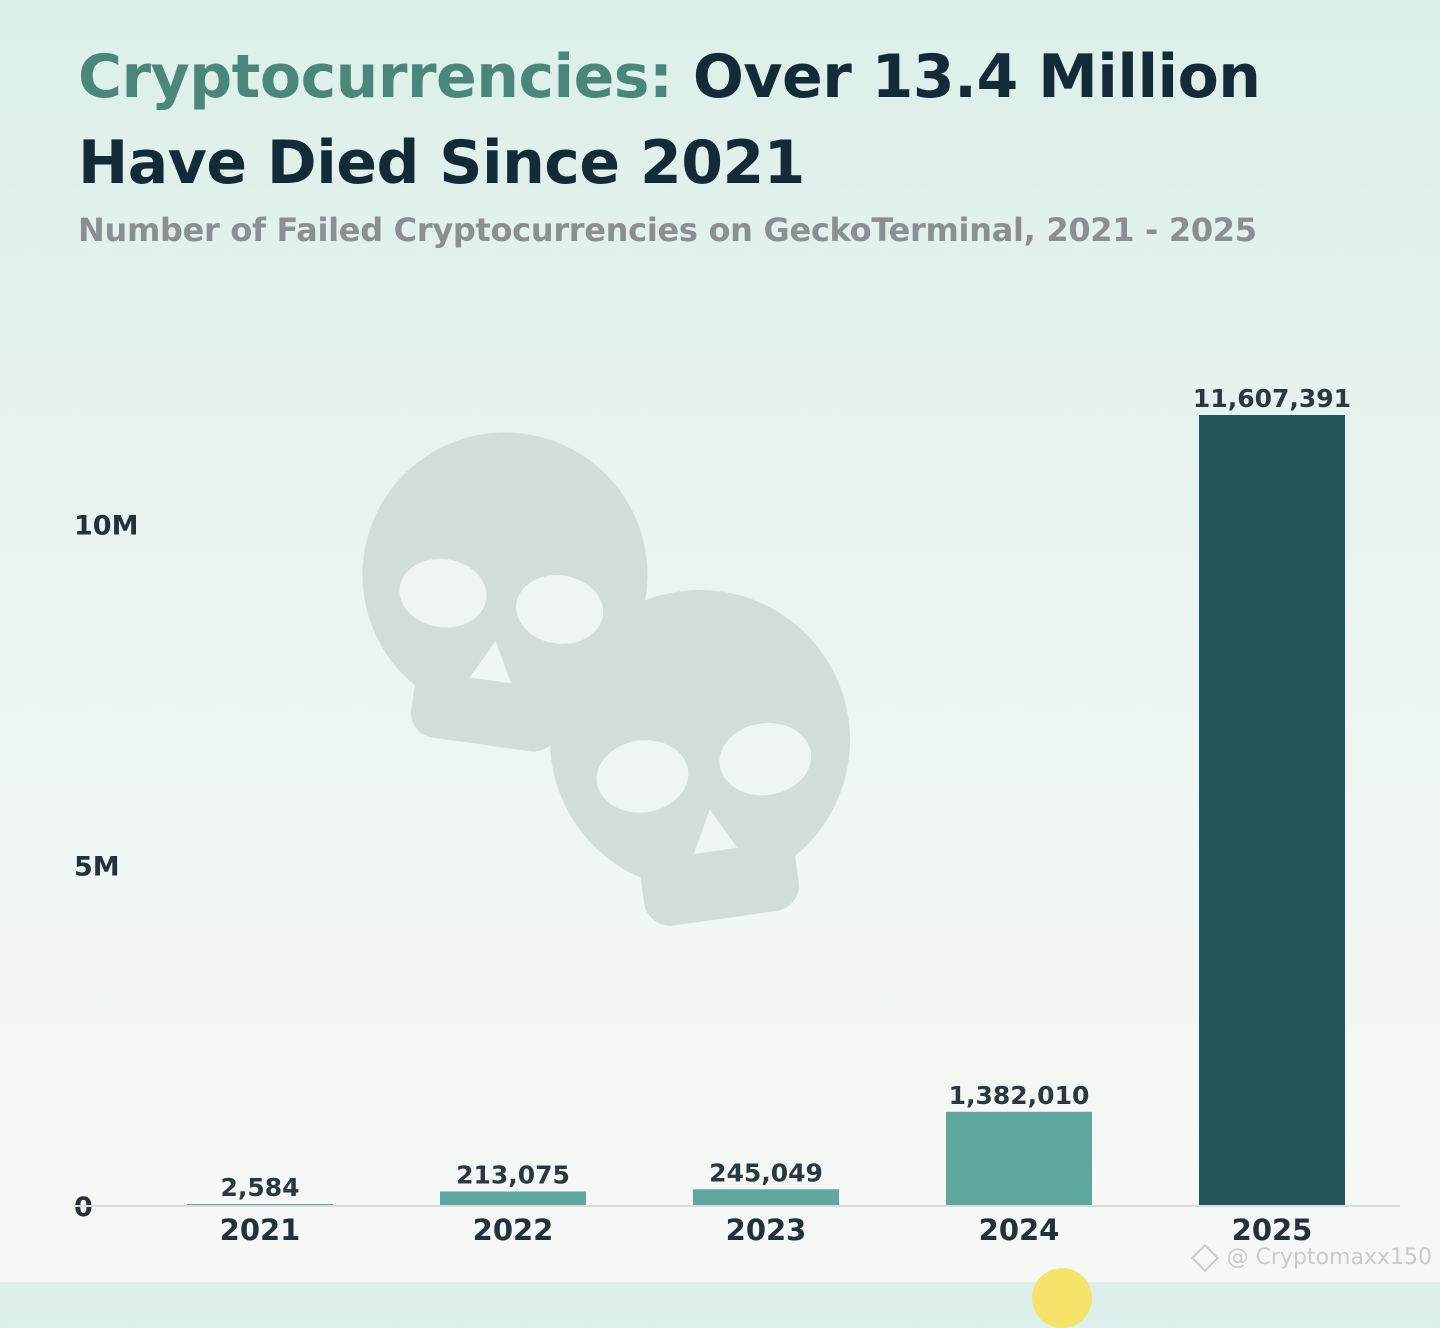  Describe the element at coordinates (513, 1174) in the screenshot. I see `bar-value-label: 213,075` at that location.